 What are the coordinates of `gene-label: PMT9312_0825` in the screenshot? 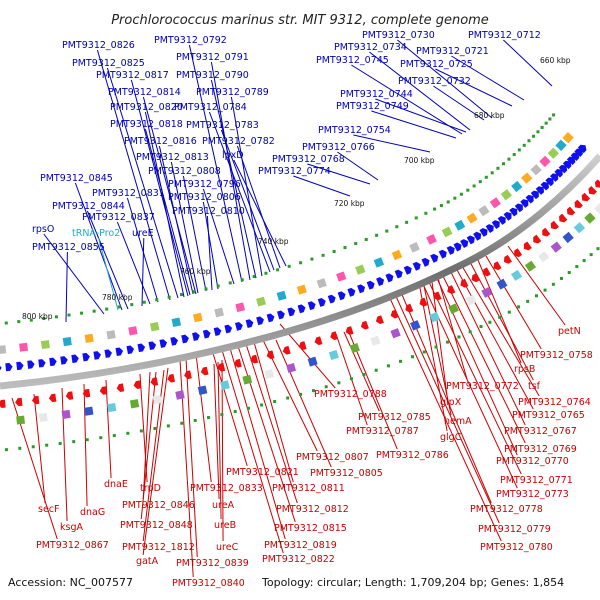 It's located at (108, 63).